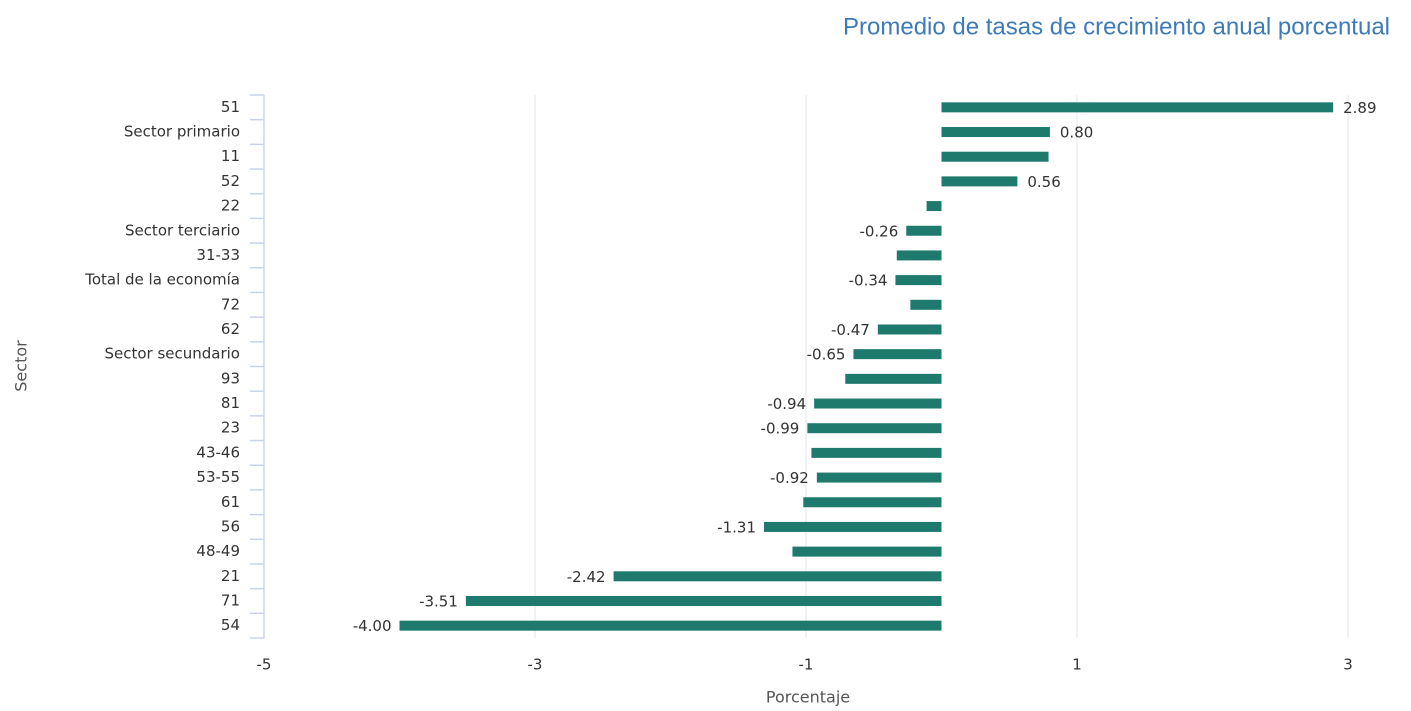 This screenshot has width=1411, height=711. What do you see at coordinates (780, 429) in the screenshot?
I see `data-label: -0.99` at bounding box center [780, 429].